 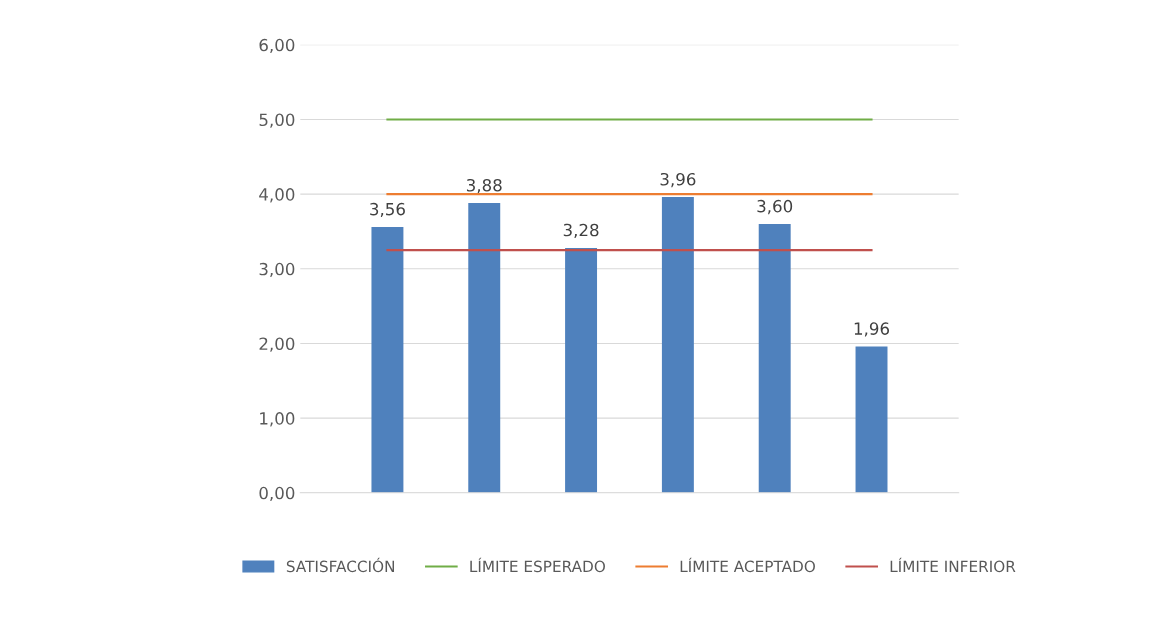 What do you see at coordinates (872, 329) in the screenshot?
I see `data-label: 1,96` at bounding box center [872, 329].